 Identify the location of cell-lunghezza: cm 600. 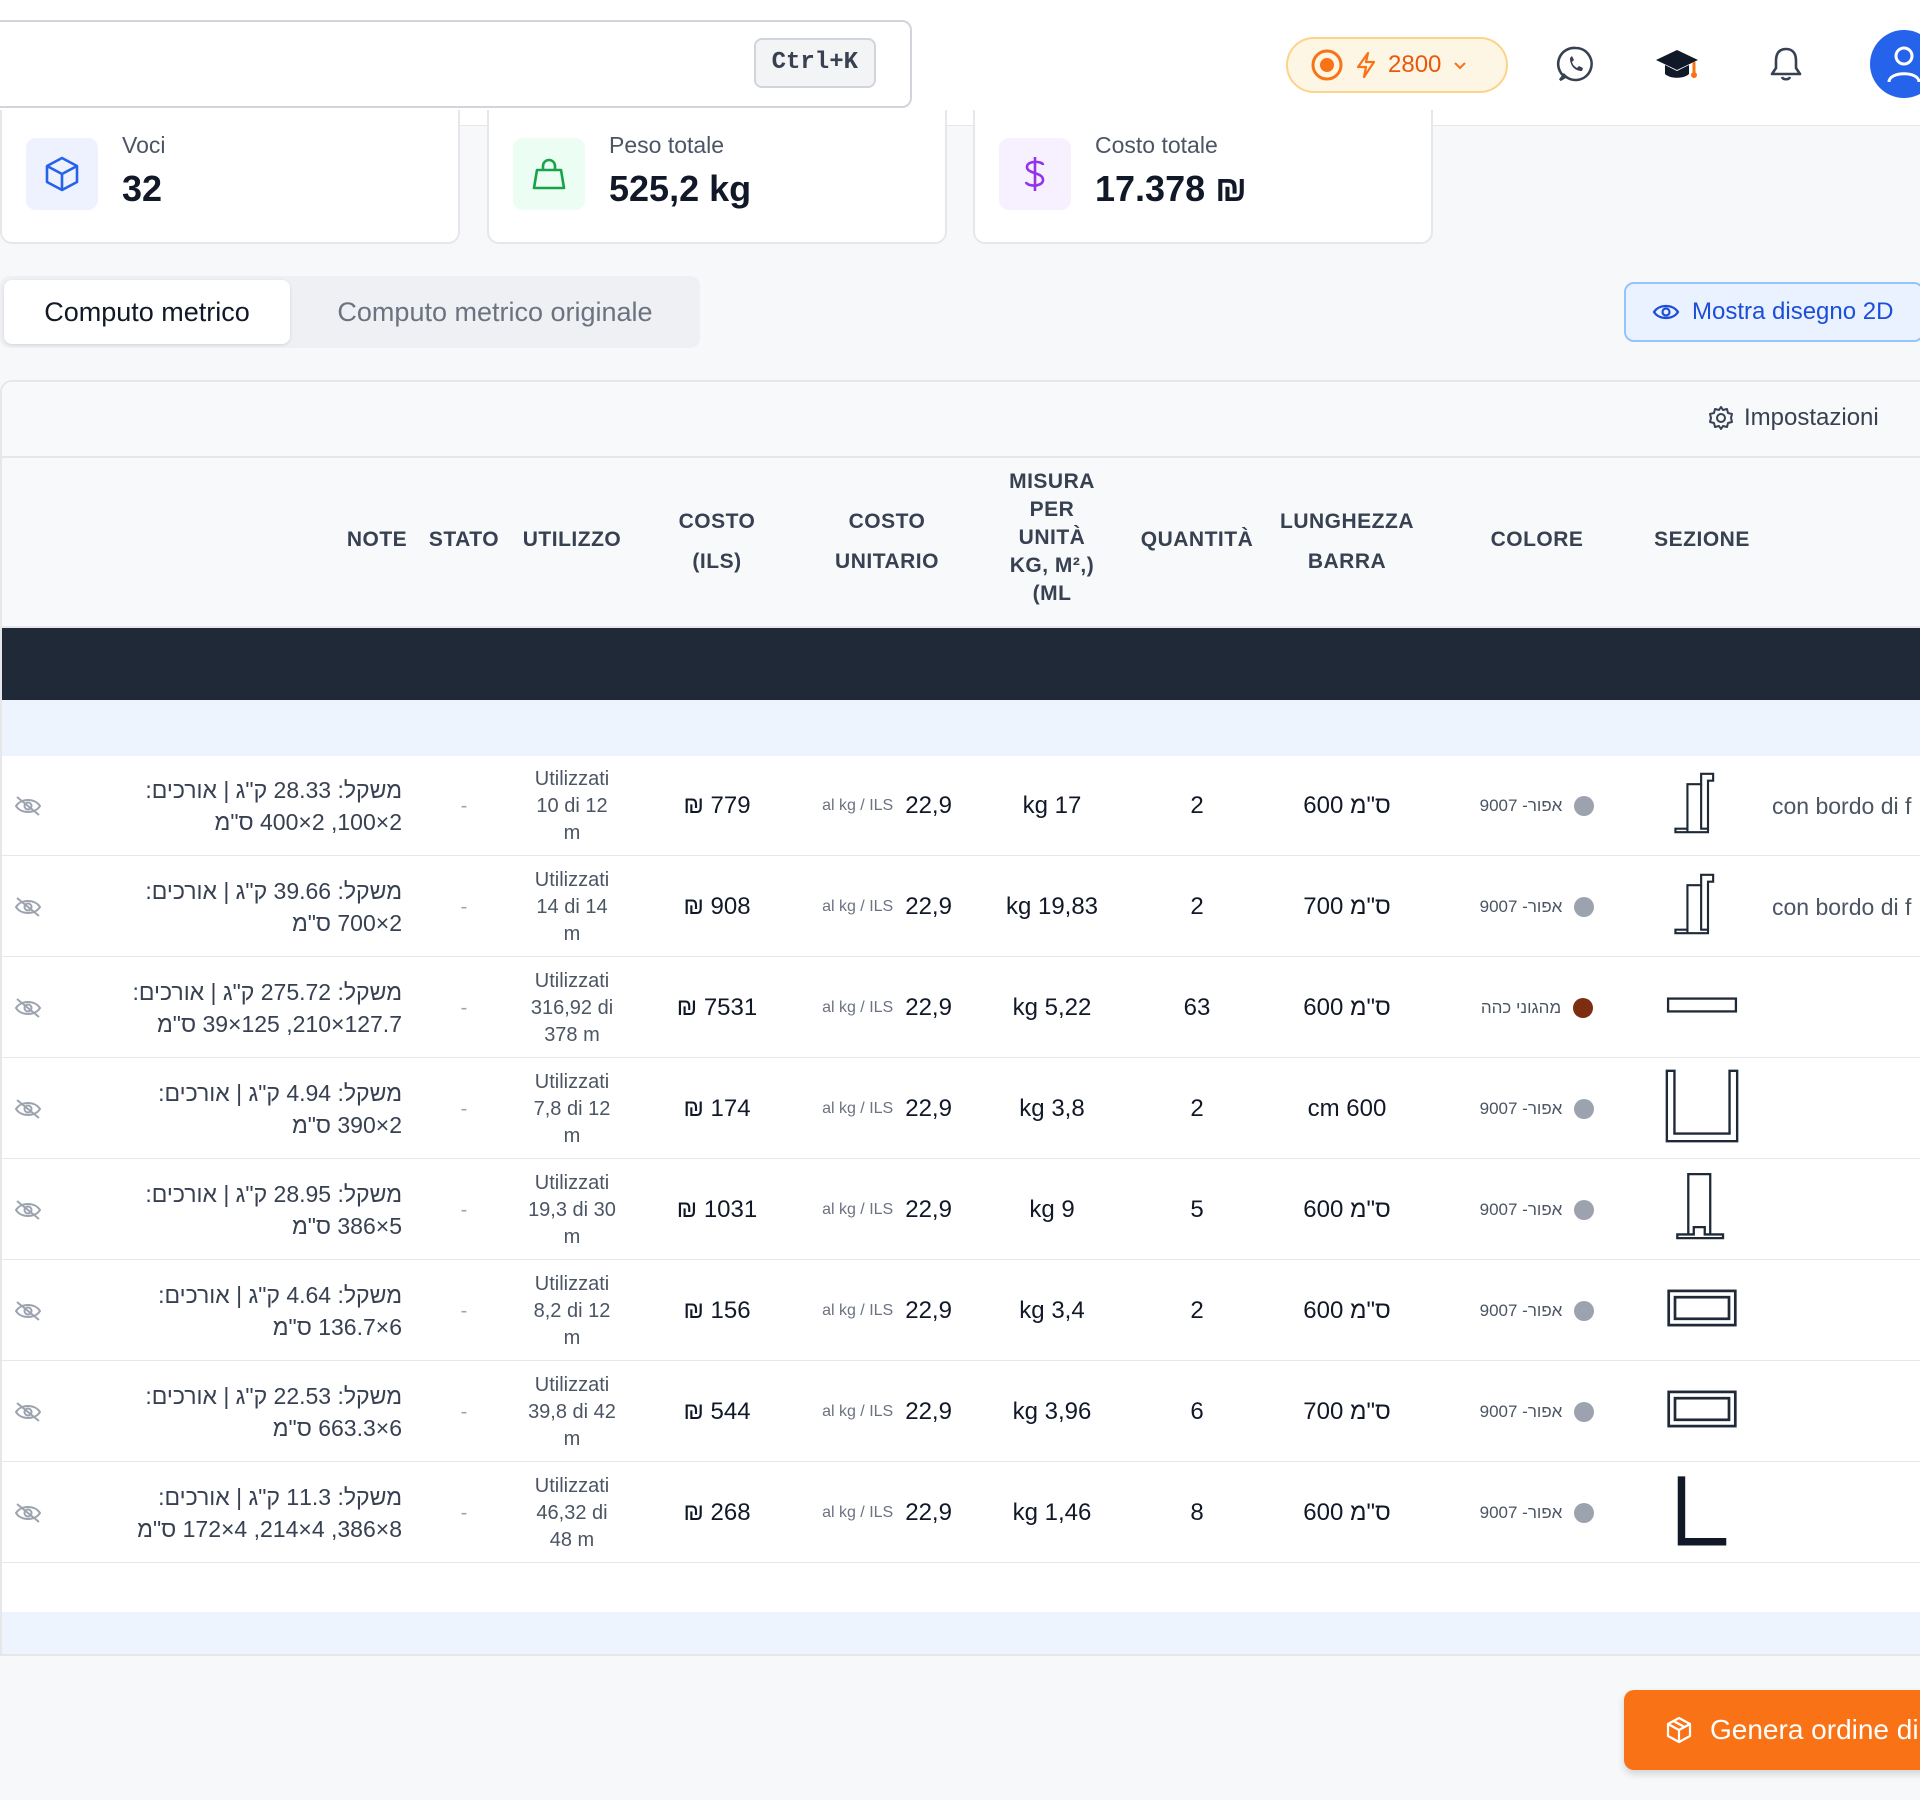
(1347, 1109).